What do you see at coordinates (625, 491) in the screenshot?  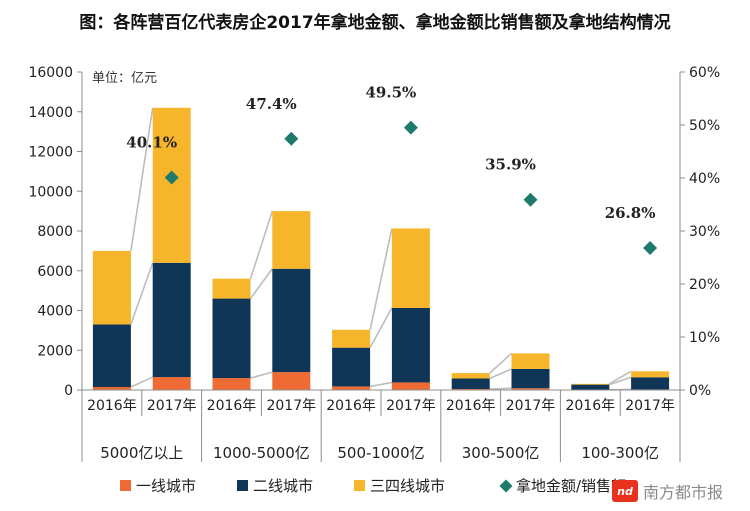 I see `watermark-logo: nd` at bounding box center [625, 491].